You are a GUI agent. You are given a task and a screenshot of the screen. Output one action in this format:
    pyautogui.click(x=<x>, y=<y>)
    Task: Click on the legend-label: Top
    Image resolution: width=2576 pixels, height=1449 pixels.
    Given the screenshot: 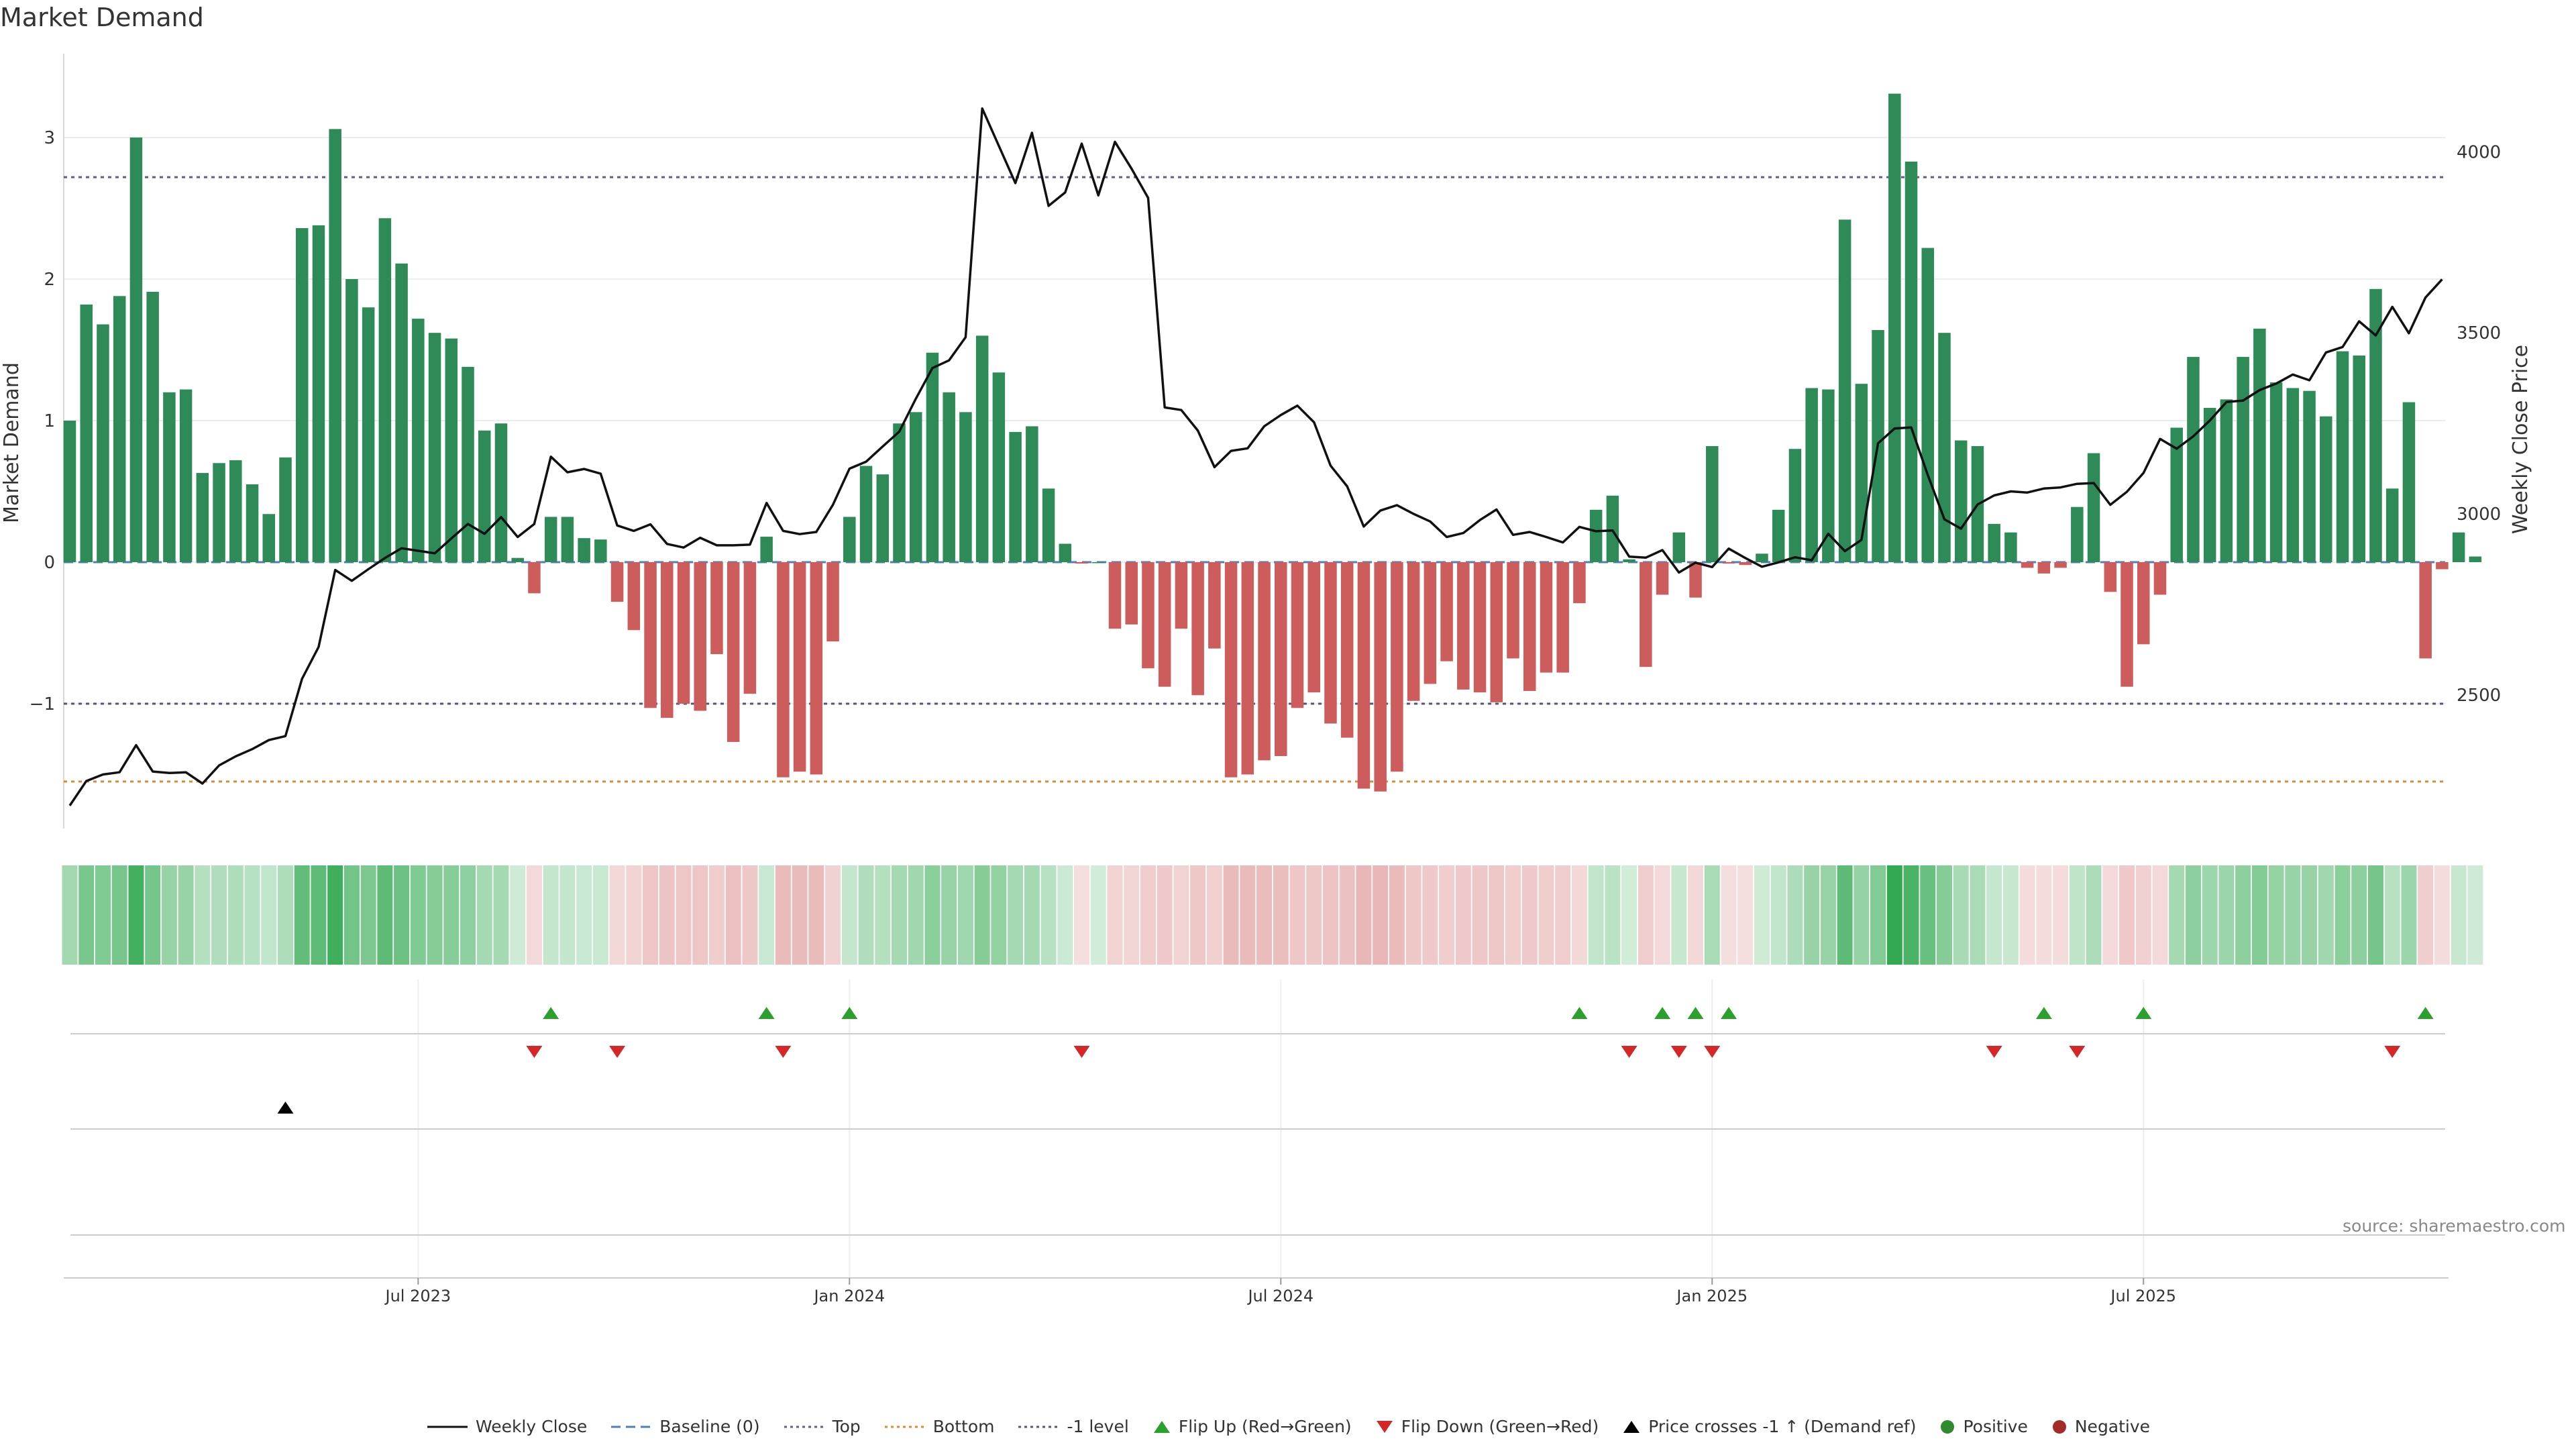 What is the action you would take?
    pyautogui.click(x=846, y=1426)
    